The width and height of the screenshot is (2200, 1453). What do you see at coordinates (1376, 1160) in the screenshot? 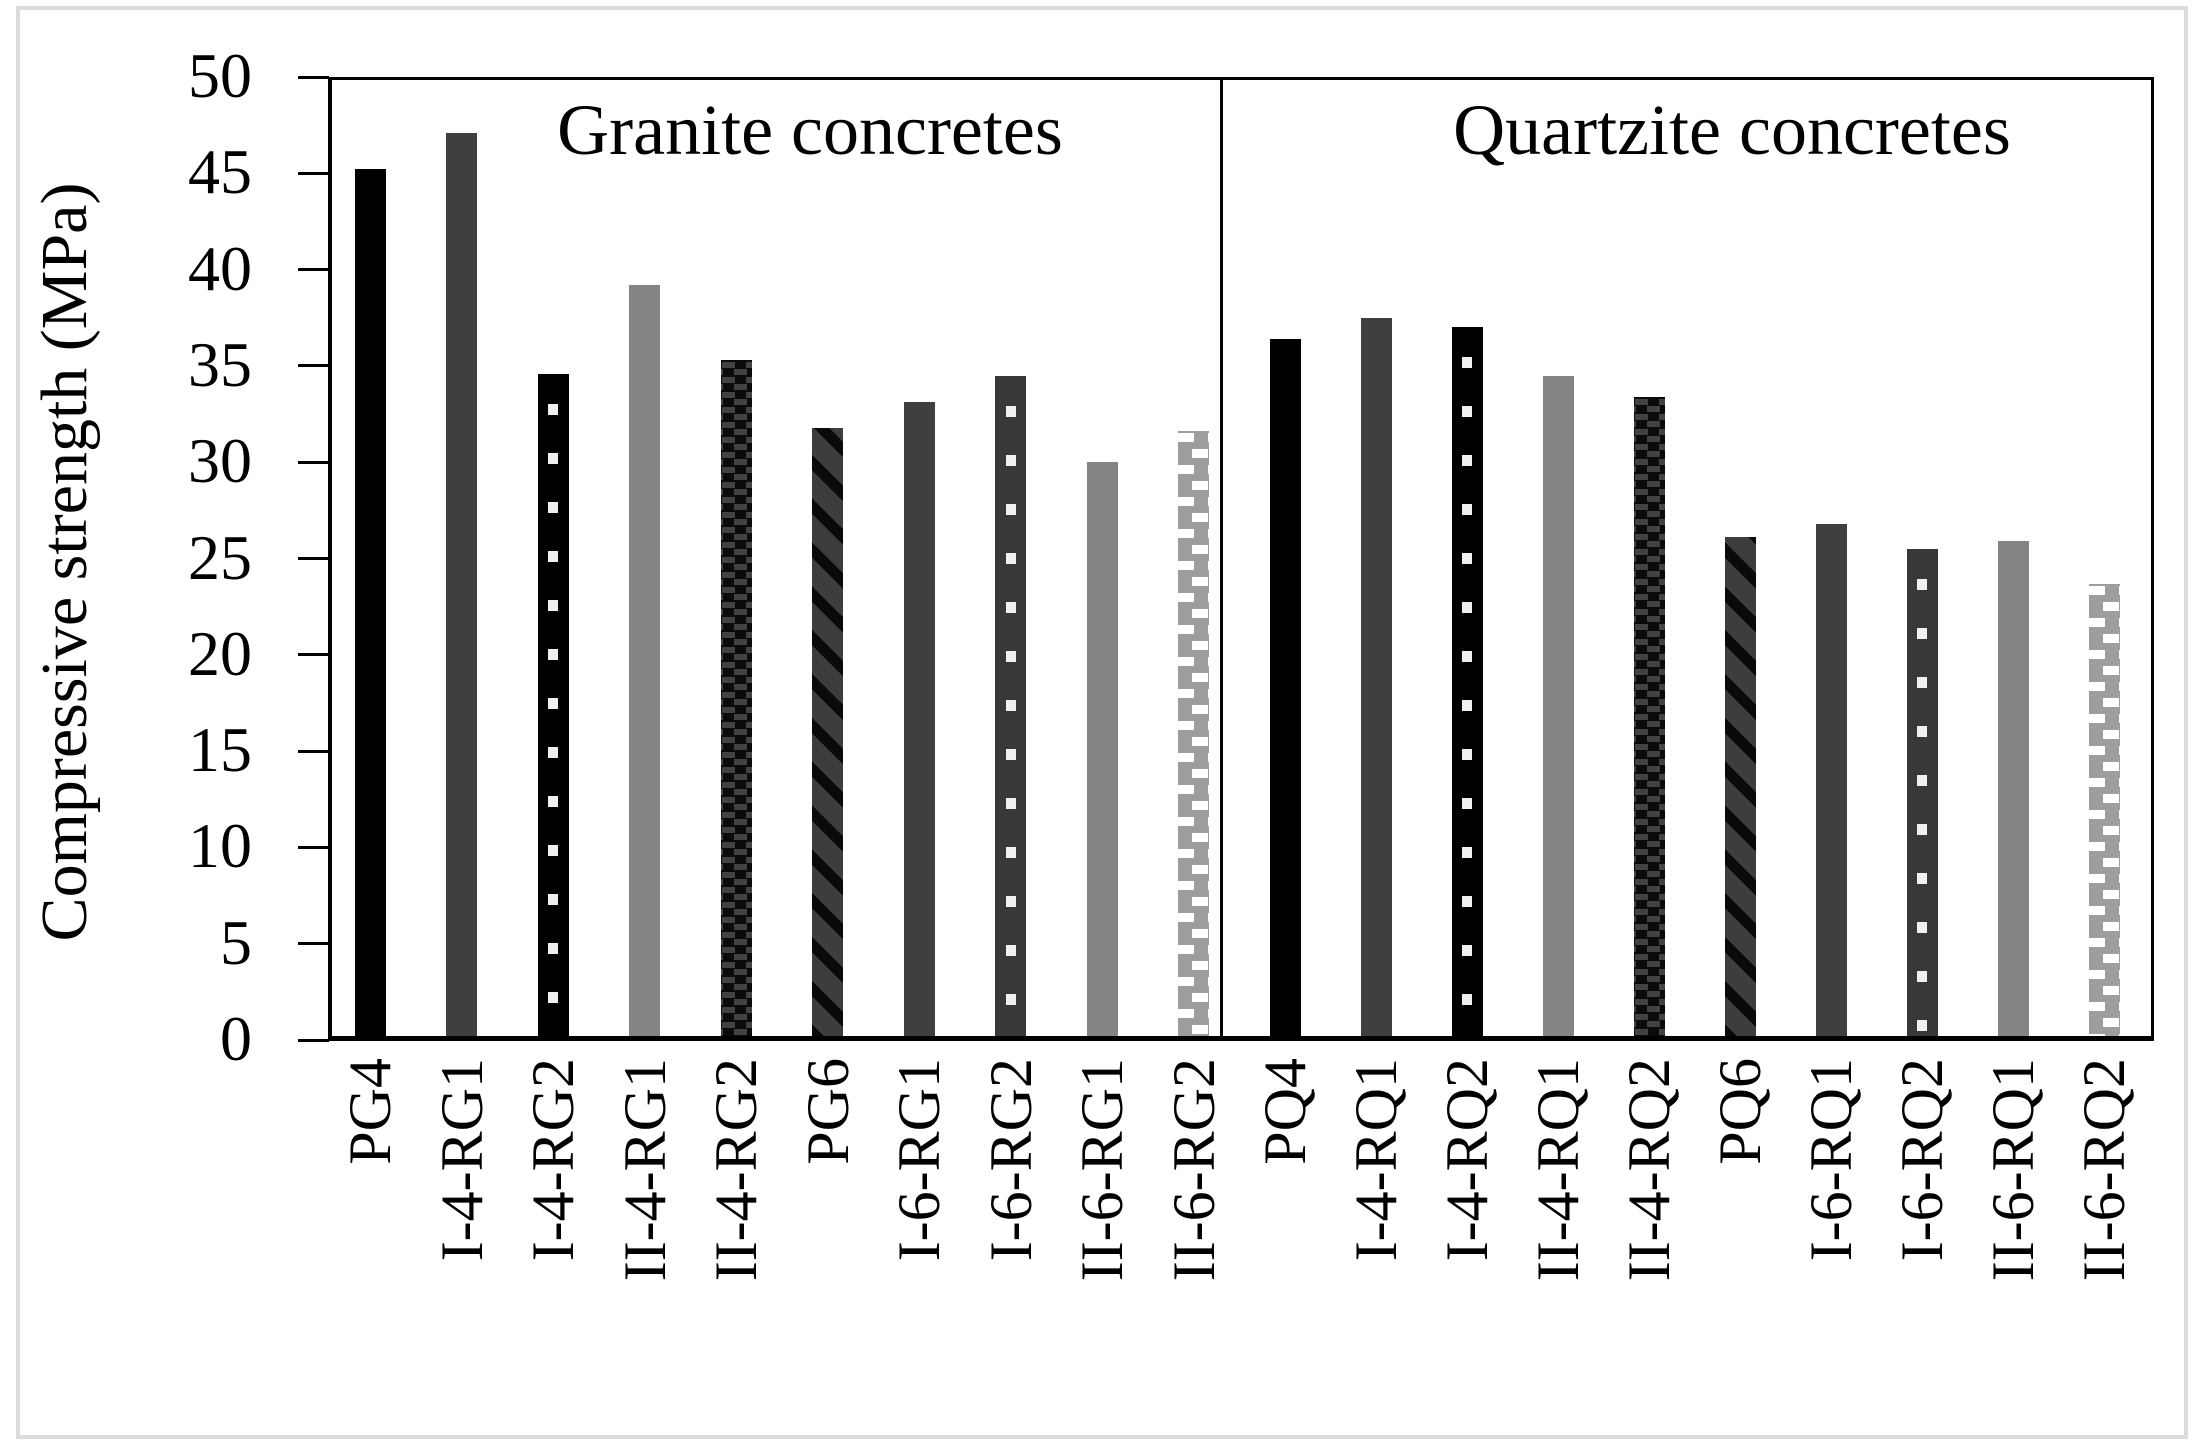
I see `x-axis-label-I-4-RQ1: I-4-RQ1` at bounding box center [1376, 1160].